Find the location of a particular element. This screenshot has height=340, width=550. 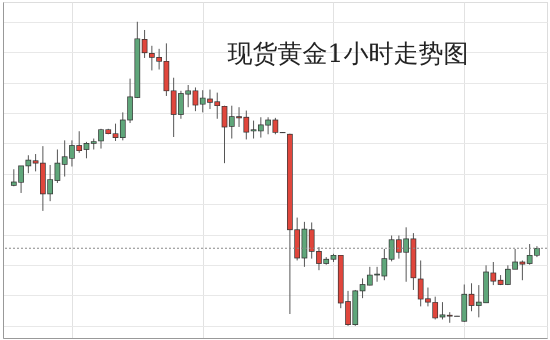

text: 现货黄金1小时走势图 is located at coordinates (348, 53).